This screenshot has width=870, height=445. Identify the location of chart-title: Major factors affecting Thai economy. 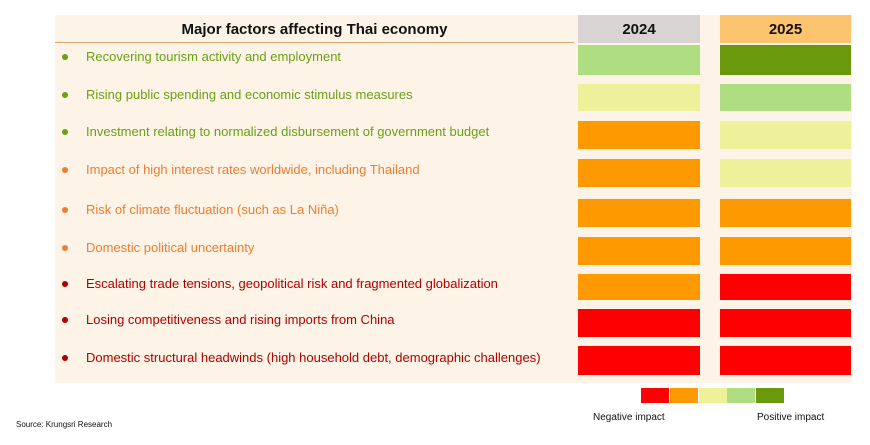
(314, 29).